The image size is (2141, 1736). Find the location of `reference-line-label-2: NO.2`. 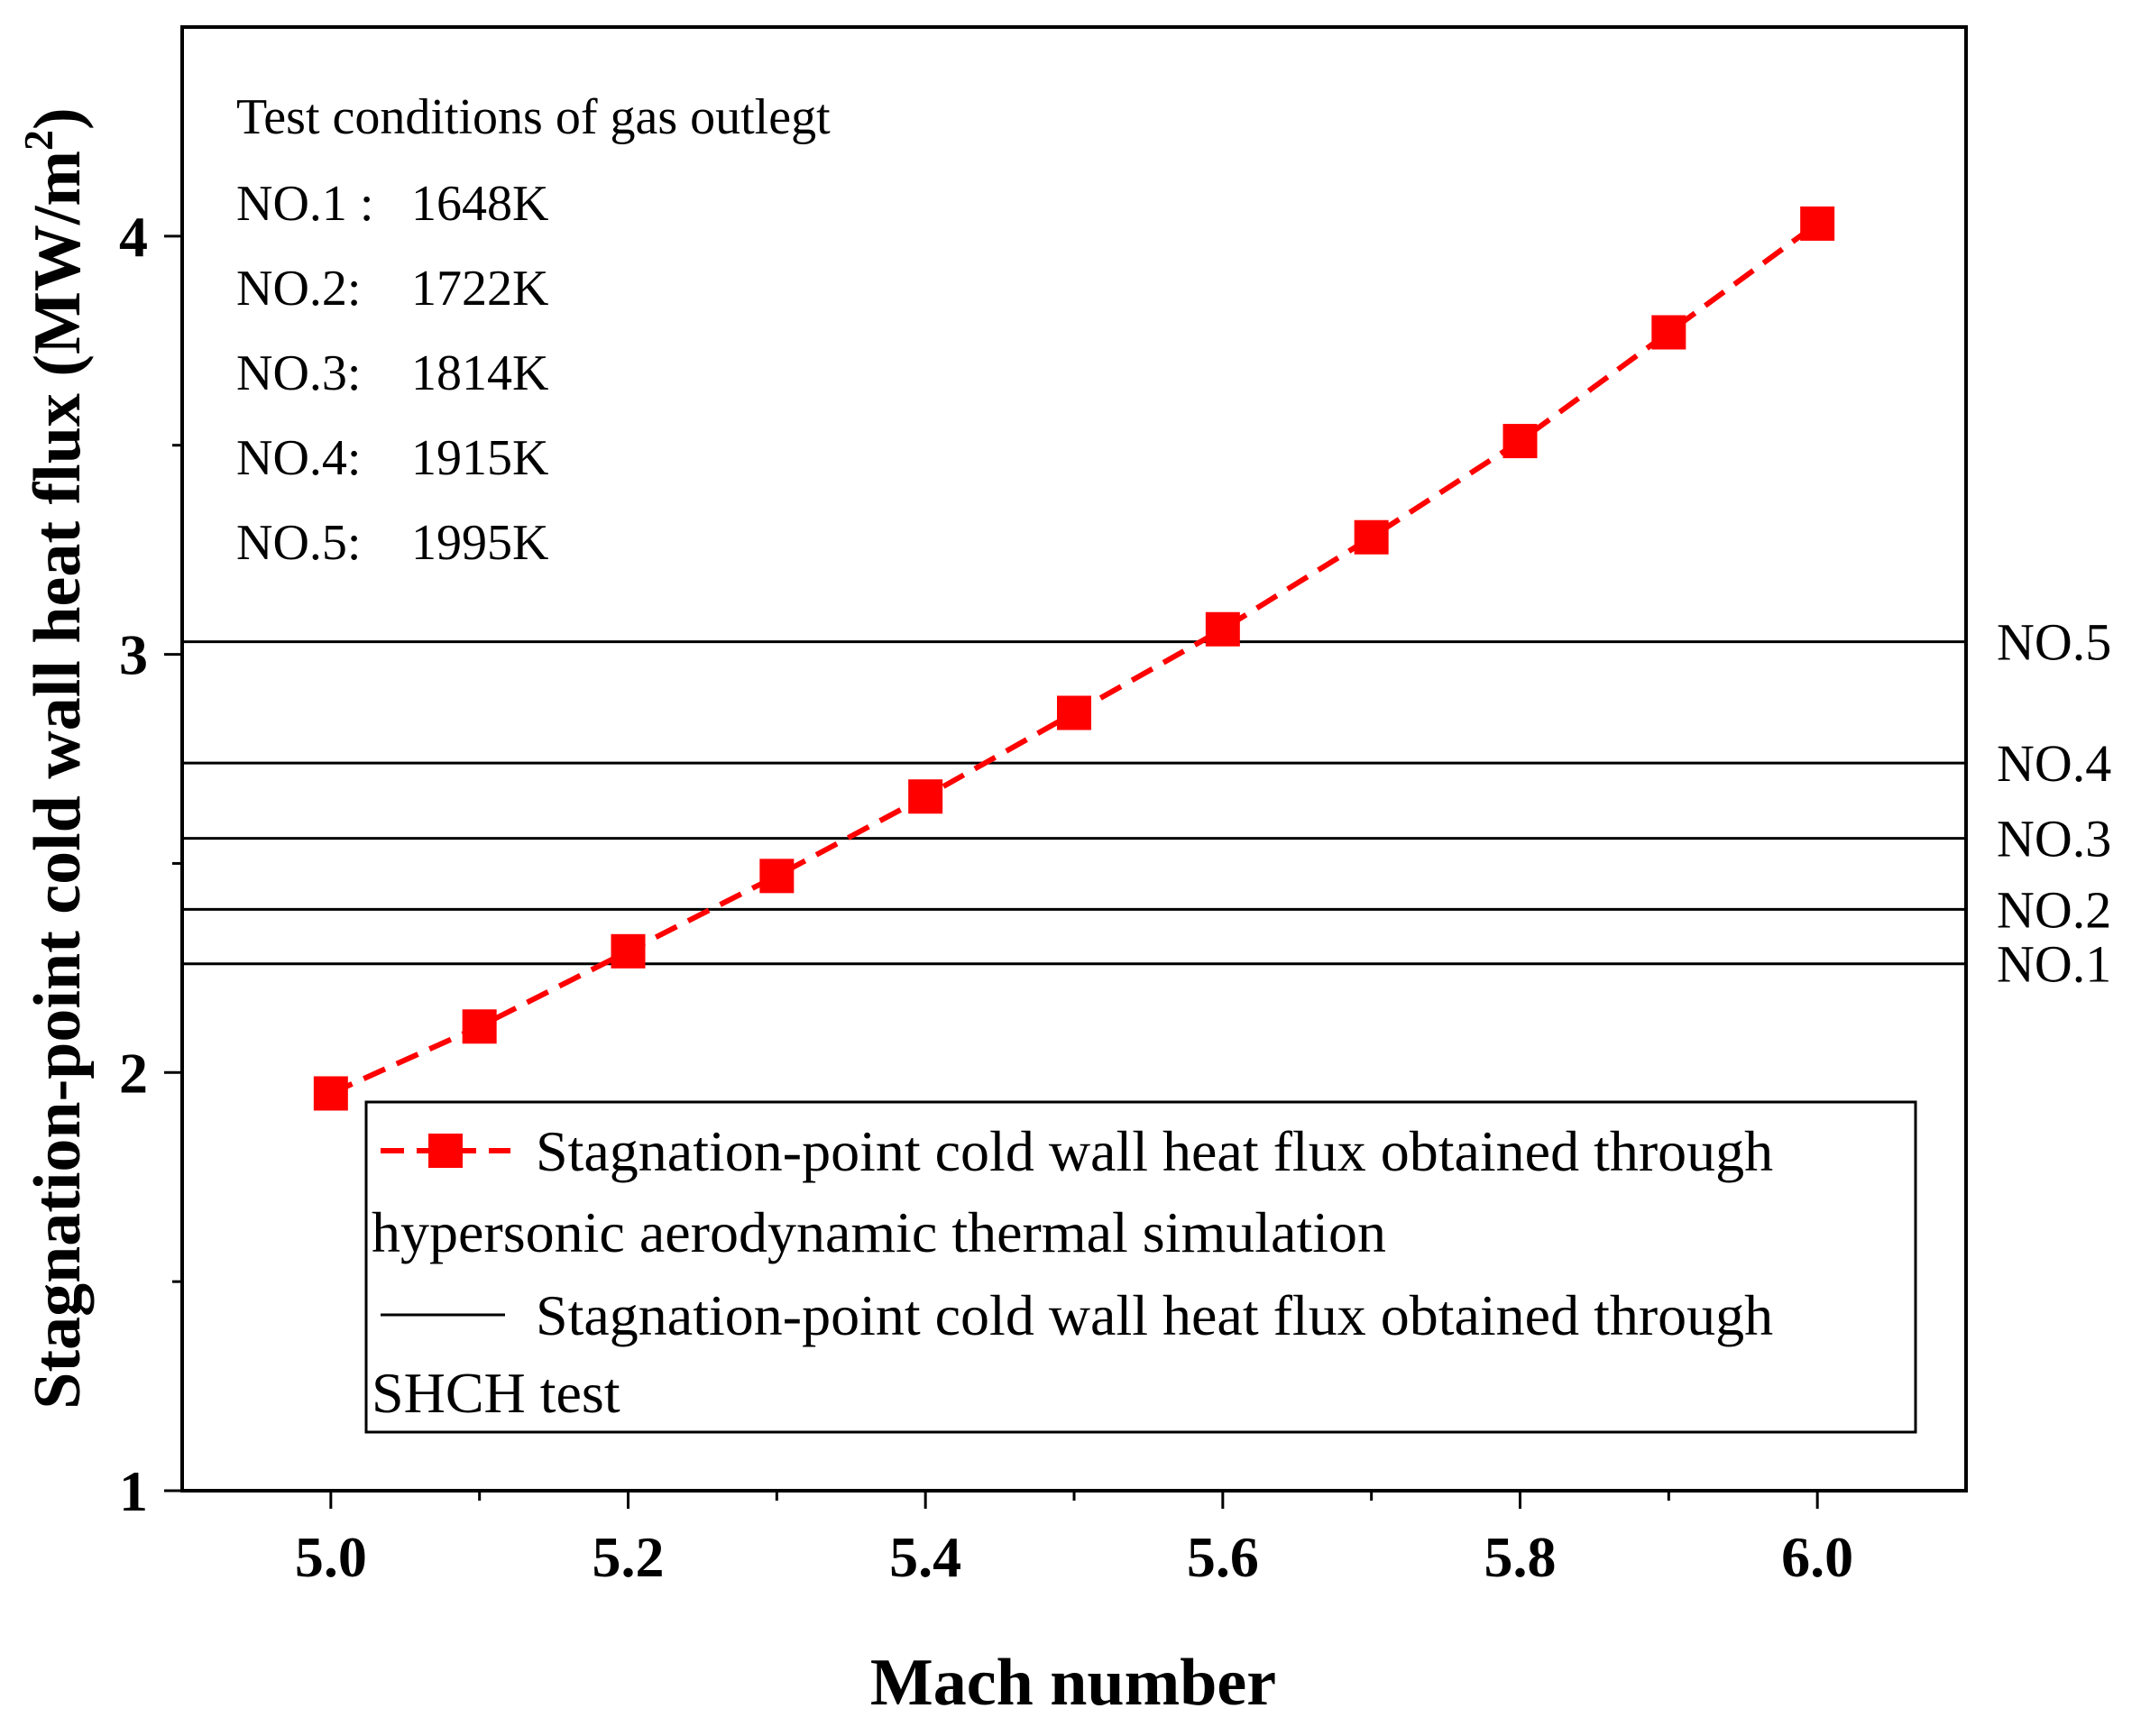

reference-line-label-2: NO.2 is located at coordinates (2054, 910).